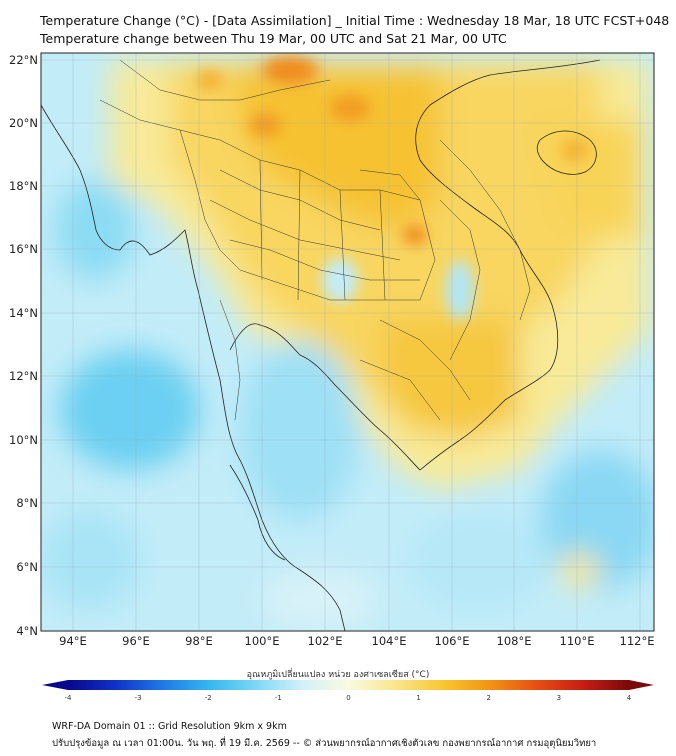  I want to click on colorbar-tick-label: -1, so click(278, 698).